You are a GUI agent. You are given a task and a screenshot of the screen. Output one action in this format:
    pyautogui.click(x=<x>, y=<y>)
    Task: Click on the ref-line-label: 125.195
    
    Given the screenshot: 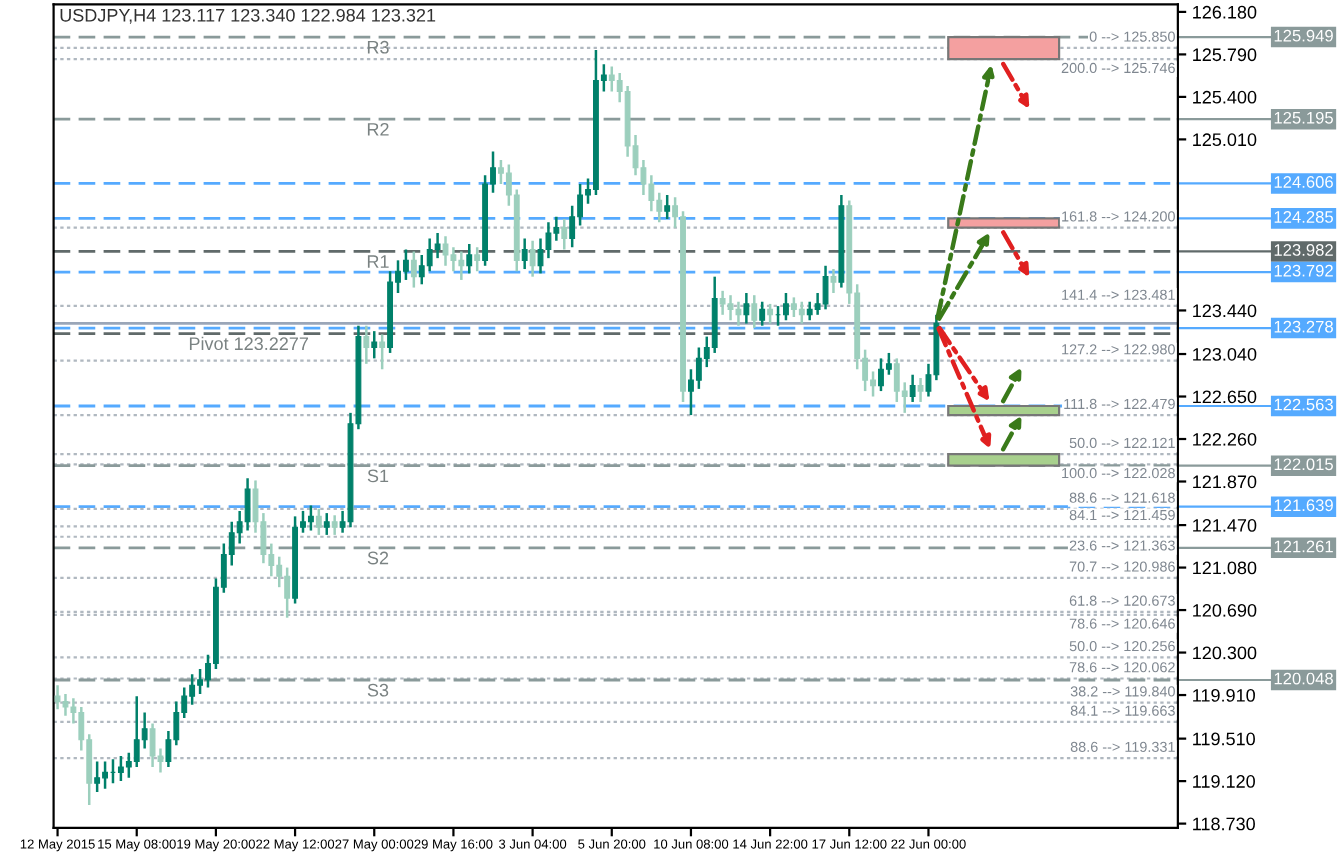 What is the action you would take?
    pyautogui.click(x=1303, y=117)
    